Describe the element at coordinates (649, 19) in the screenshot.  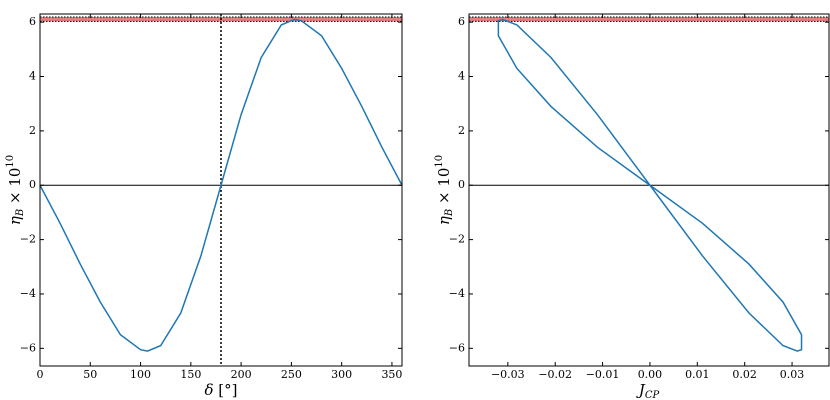
I see `reference-band` at that location.